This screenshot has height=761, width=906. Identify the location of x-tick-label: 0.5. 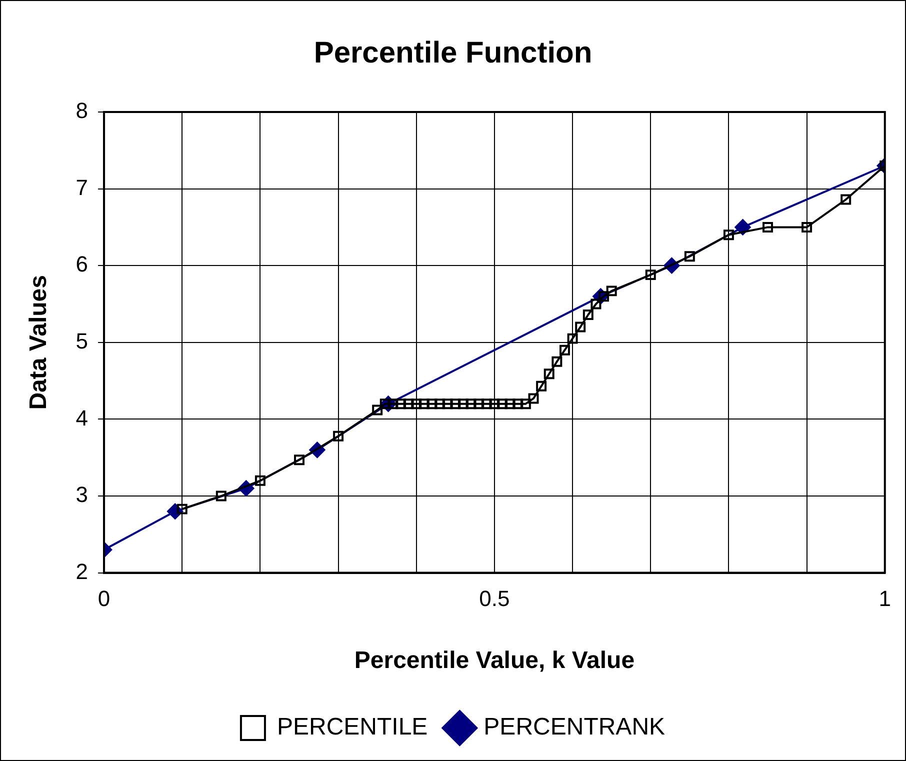
(494, 599).